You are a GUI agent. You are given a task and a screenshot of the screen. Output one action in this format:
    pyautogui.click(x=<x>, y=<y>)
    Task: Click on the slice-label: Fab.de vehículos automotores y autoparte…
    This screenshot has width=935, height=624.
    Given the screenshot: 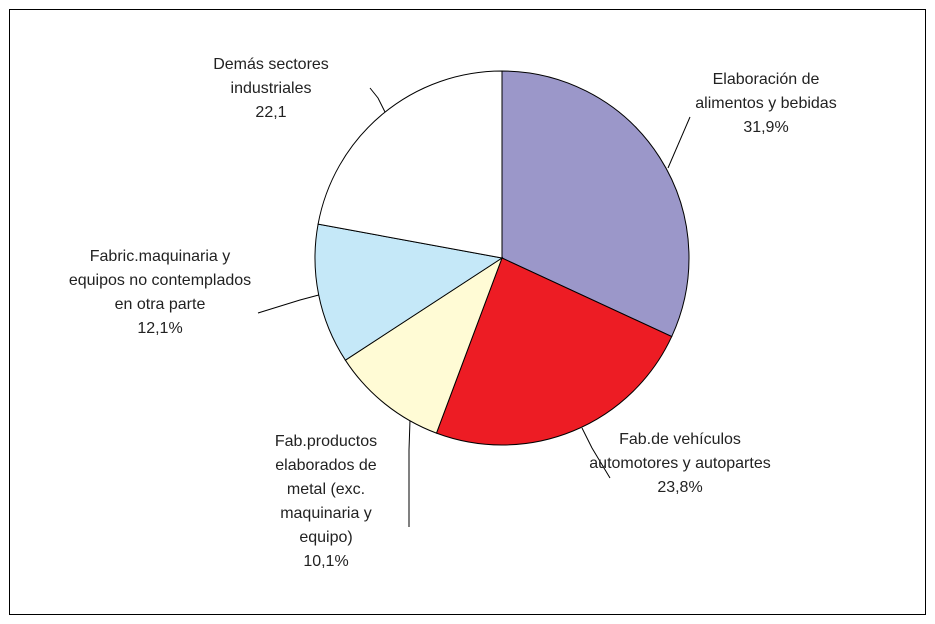 What is the action you would take?
    pyautogui.click(x=680, y=464)
    